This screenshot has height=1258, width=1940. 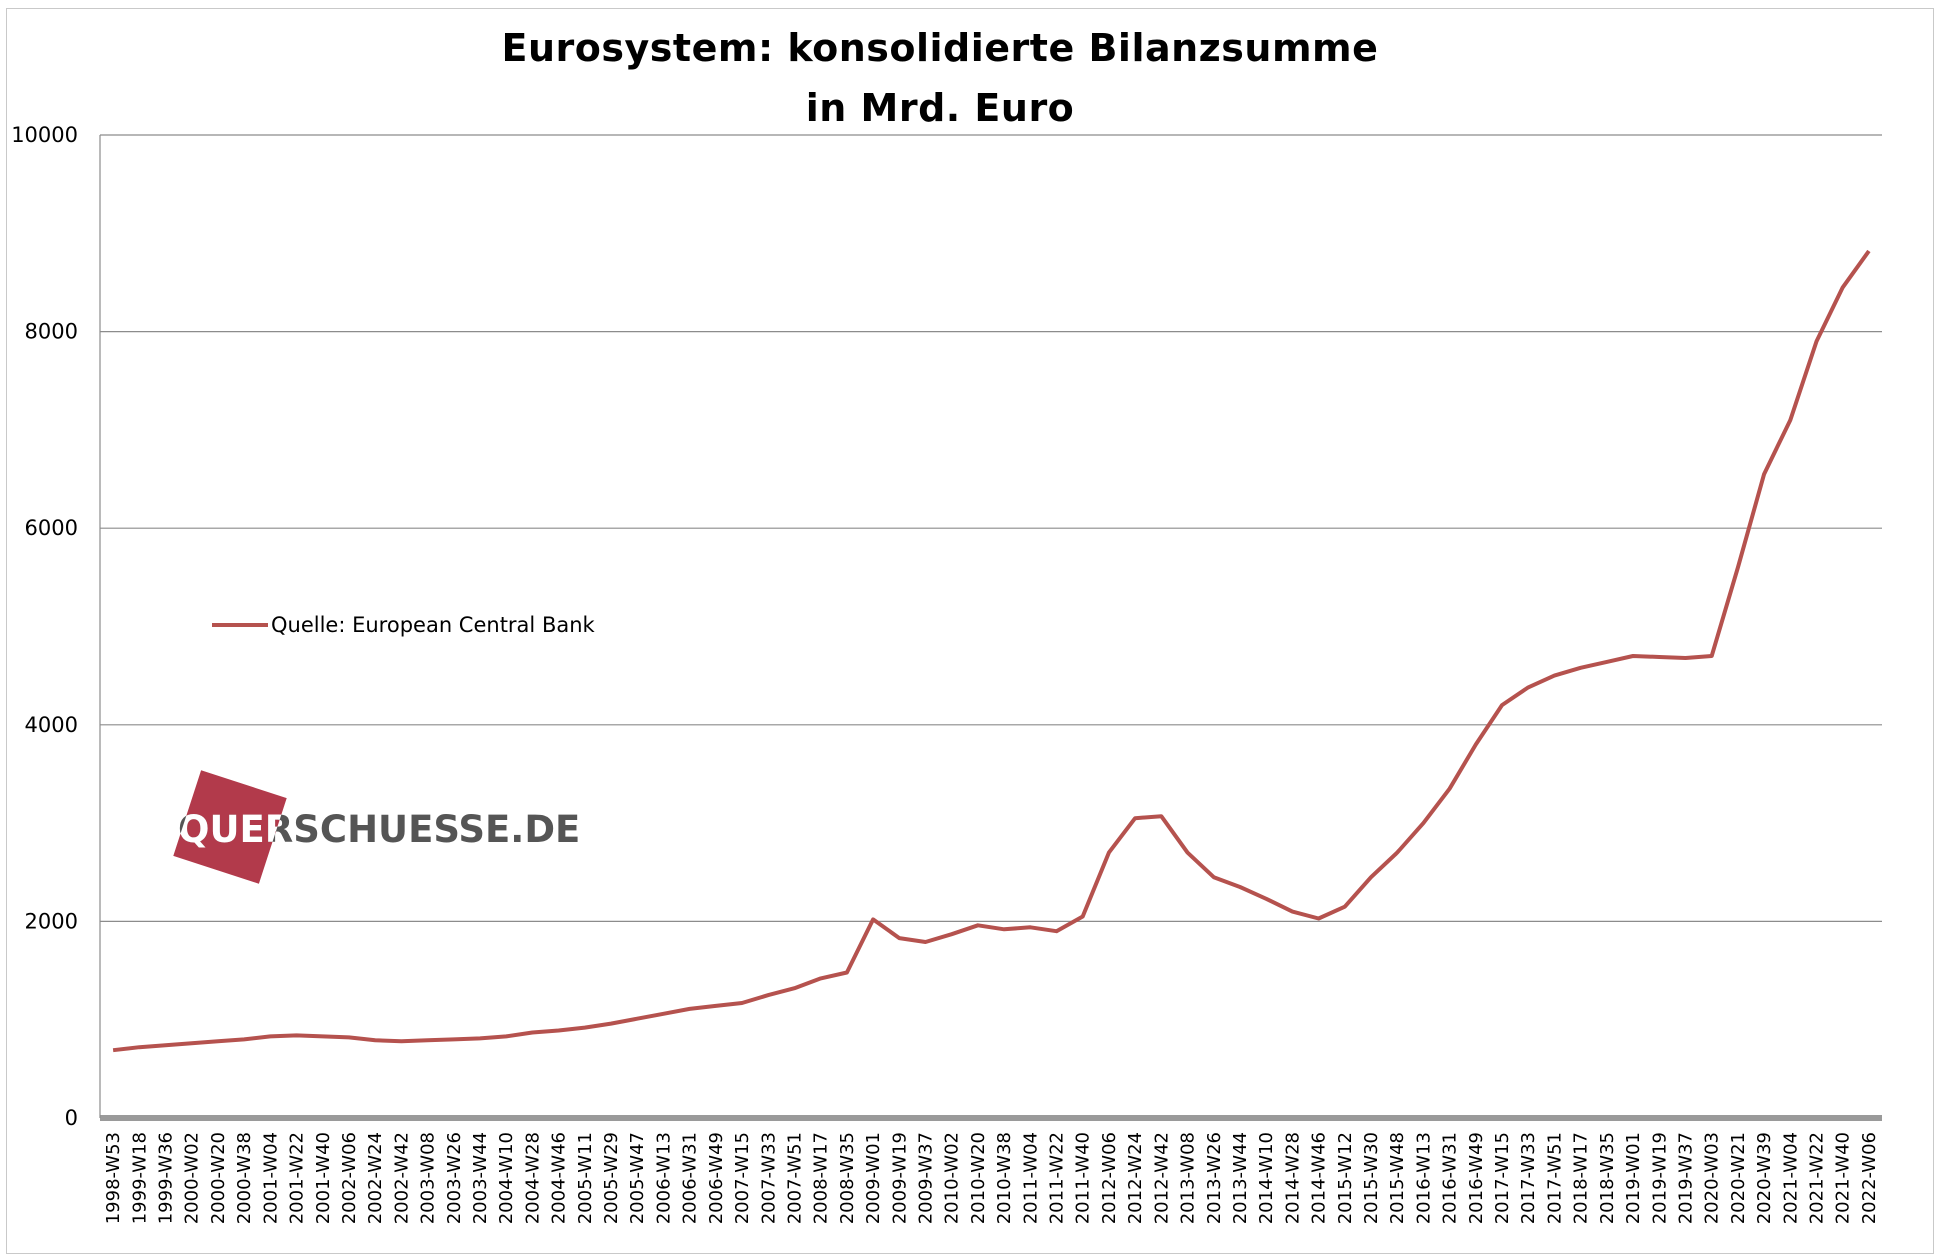 I want to click on x-tick-label: 2008-W35, so click(x=847, y=1178).